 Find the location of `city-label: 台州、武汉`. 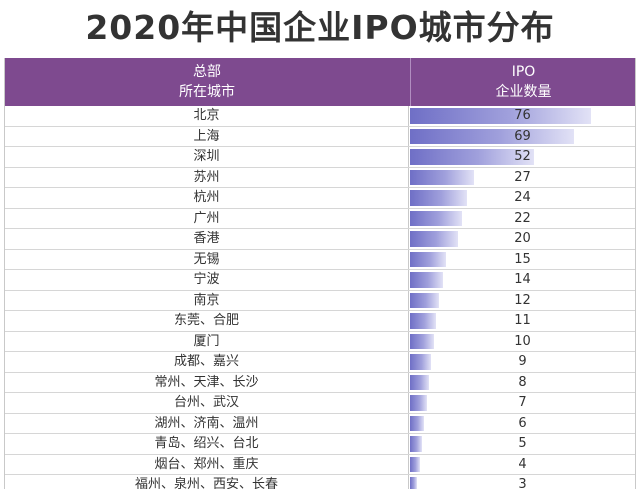

city-label: 台州、武汉 is located at coordinates (207, 403).